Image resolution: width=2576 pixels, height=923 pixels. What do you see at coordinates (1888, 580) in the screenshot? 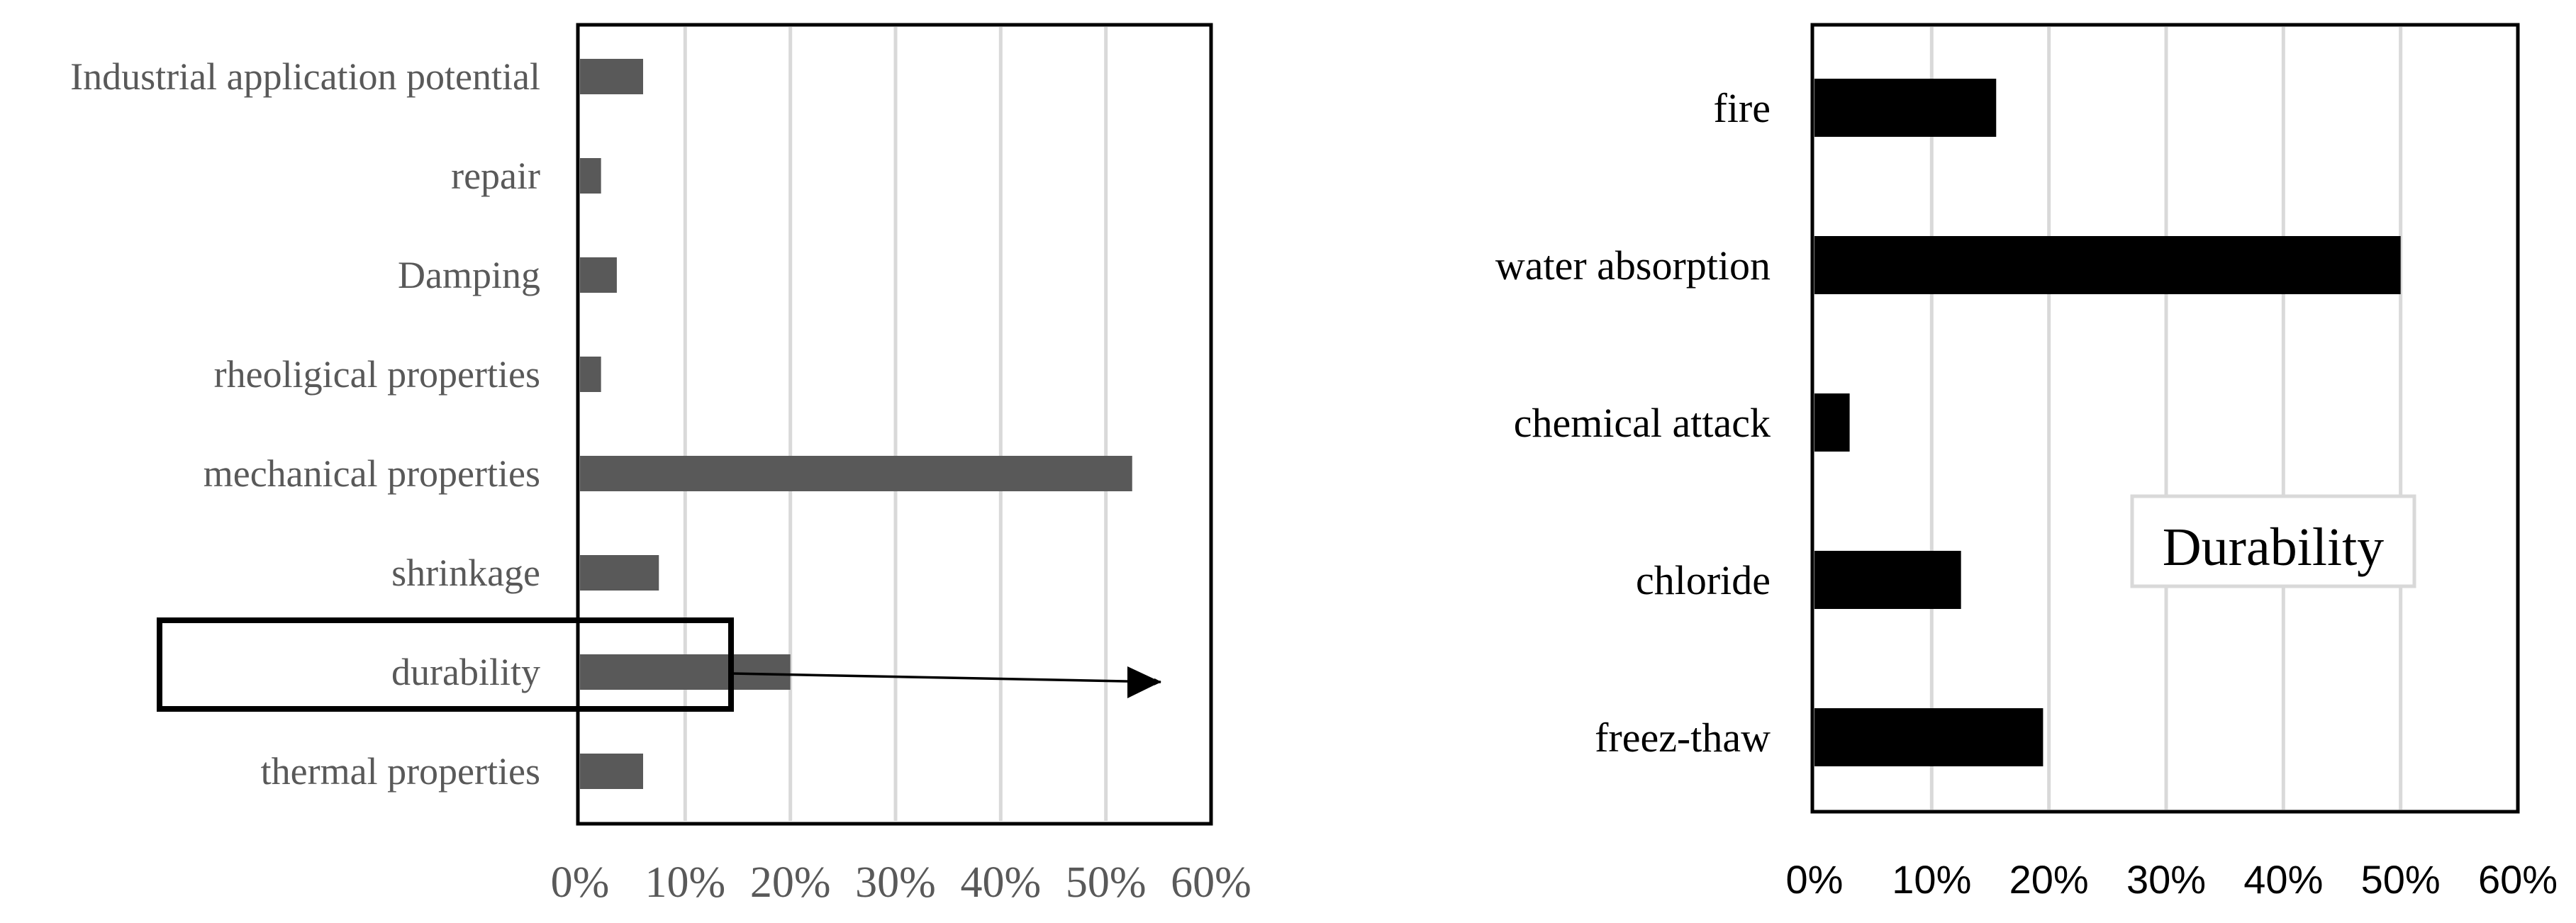
I see `right-bar-chloride` at bounding box center [1888, 580].